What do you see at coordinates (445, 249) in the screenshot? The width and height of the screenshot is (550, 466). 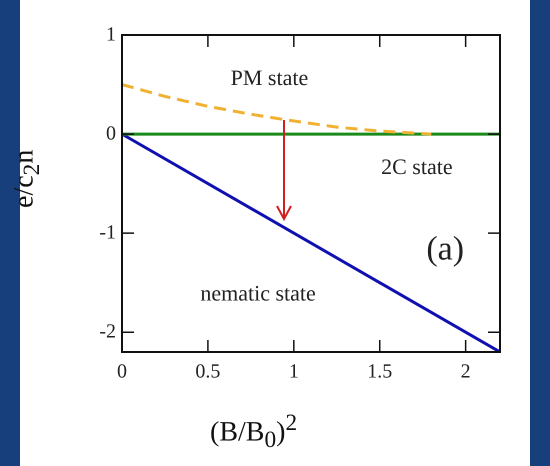 I see `annotation: (a)` at bounding box center [445, 249].